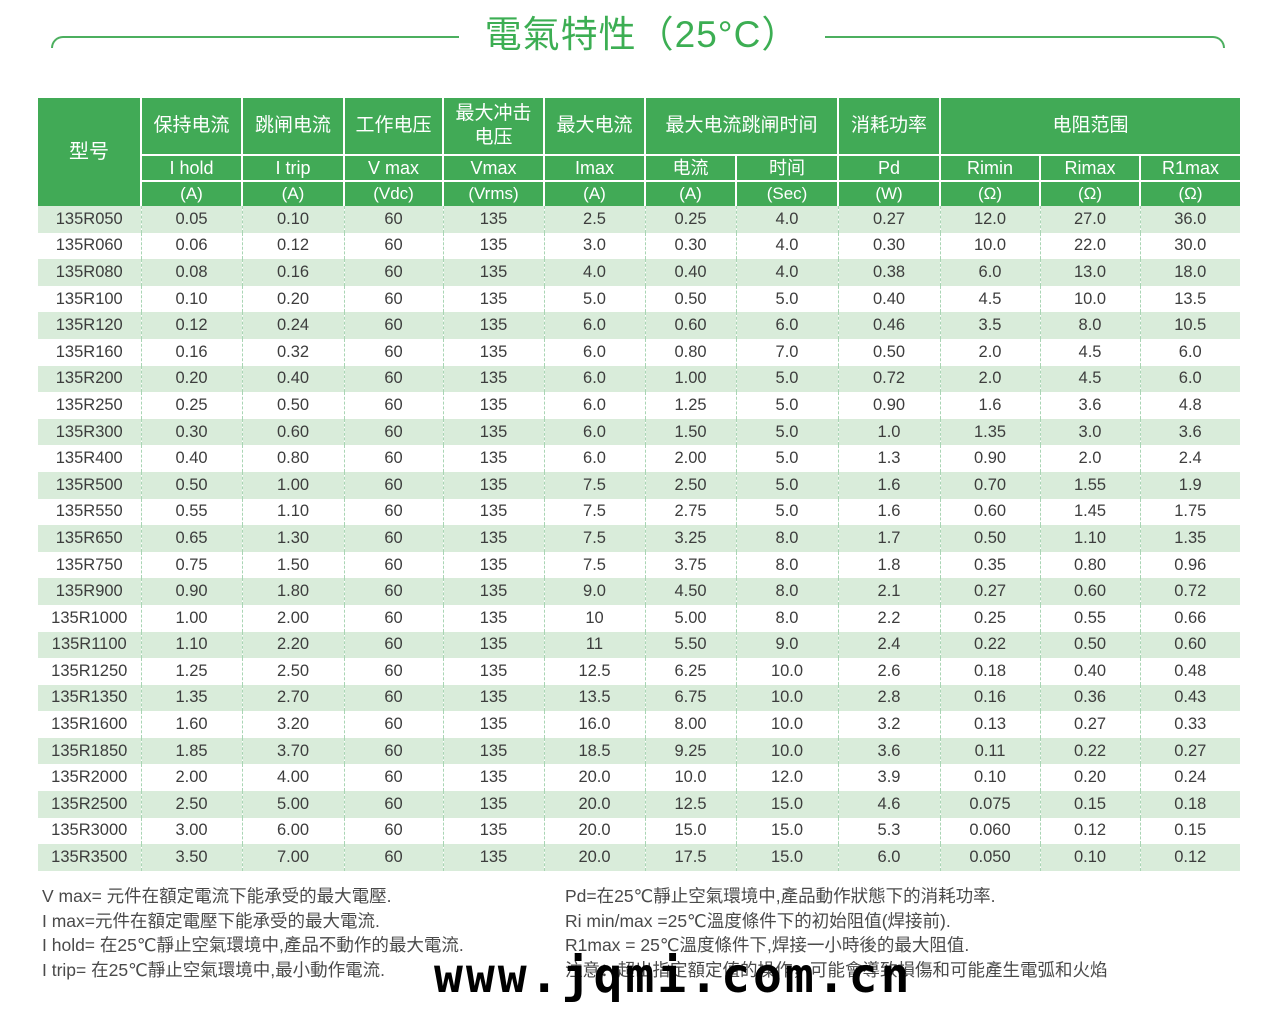 This screenshot has height=1011, width=1276. I want to click on model-cell: 135R550, so click(89, 511).